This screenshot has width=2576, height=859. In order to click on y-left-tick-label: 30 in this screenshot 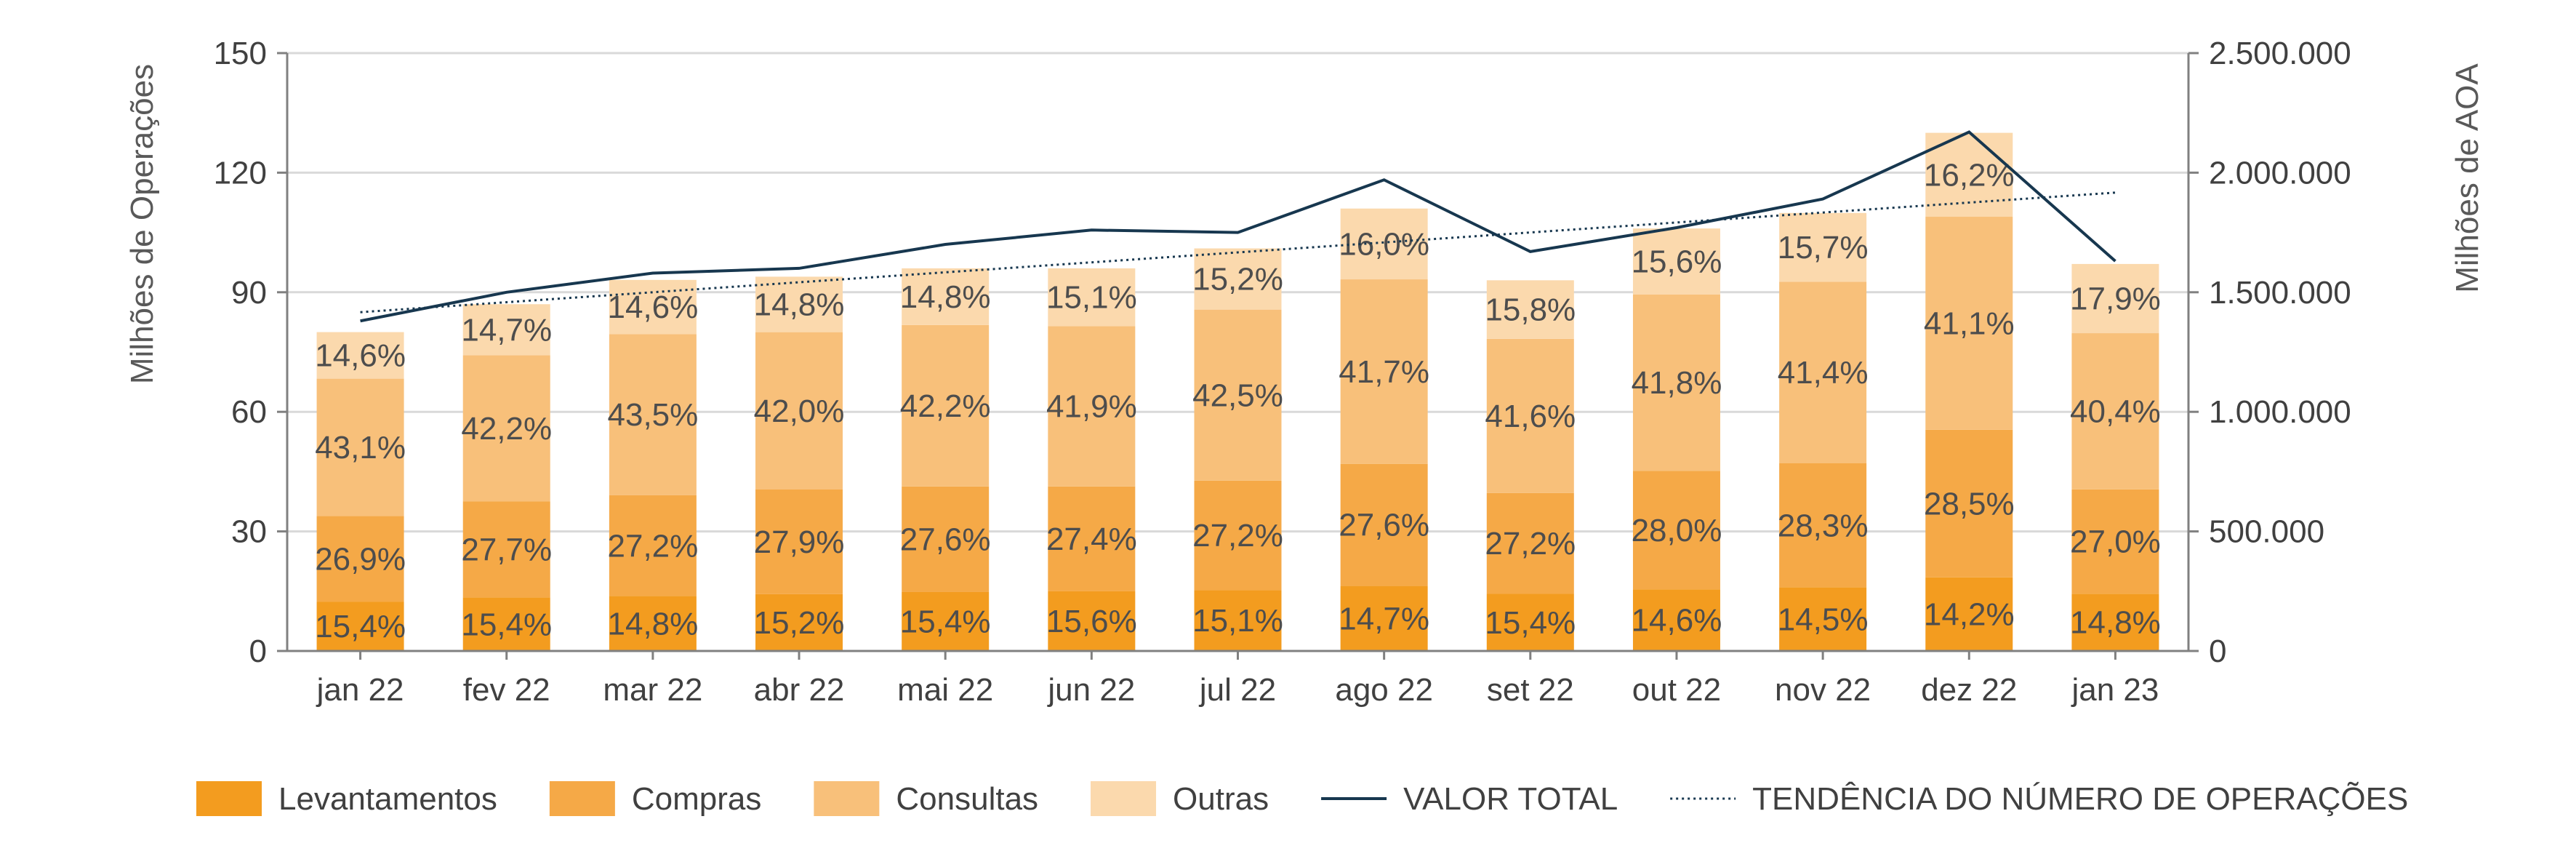, I will do `click(249, 532)`.